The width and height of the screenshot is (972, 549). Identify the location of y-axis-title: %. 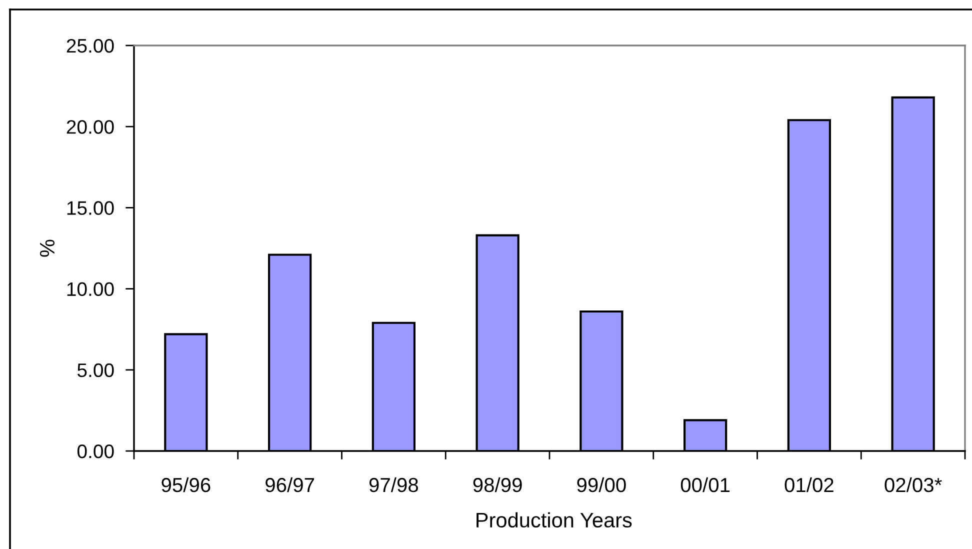
(47, 248).